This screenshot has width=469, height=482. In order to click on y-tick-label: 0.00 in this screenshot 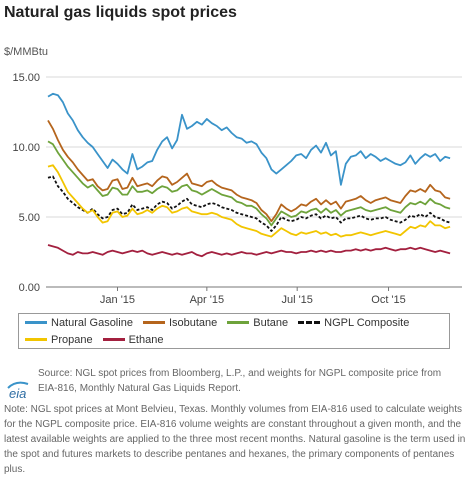, I will do `click(29, 288)`.